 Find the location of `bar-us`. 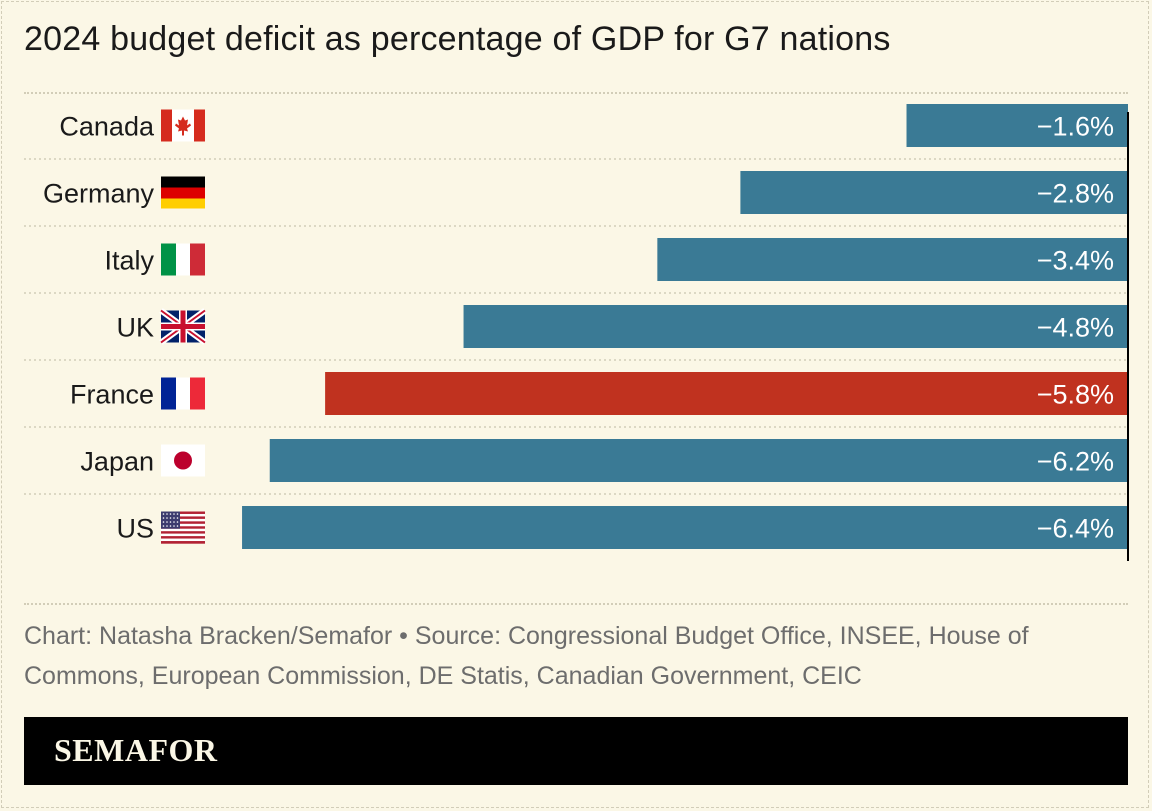

bar-us is located at coordinates (685, 527).